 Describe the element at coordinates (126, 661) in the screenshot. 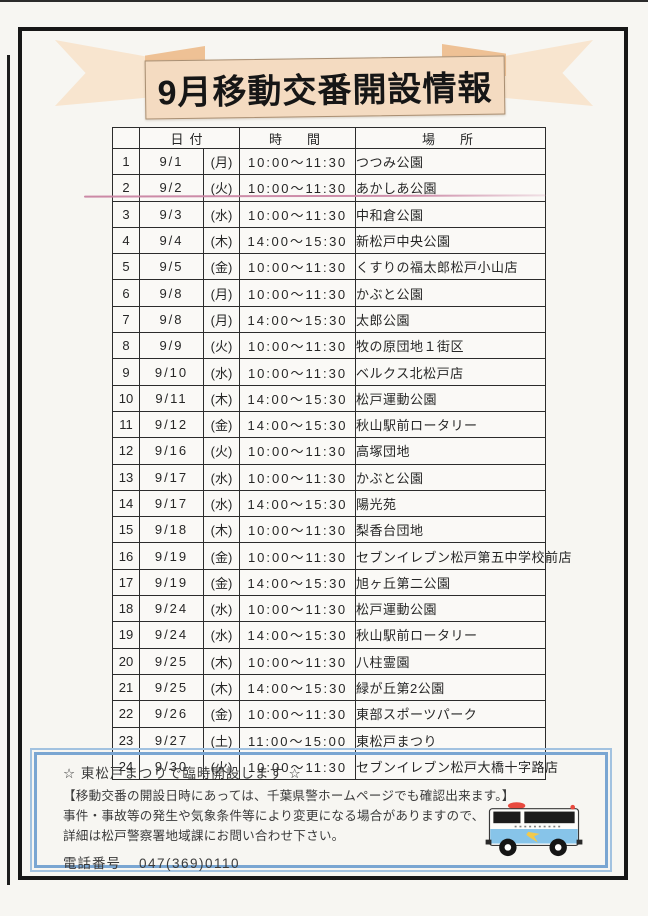

I see `row-number: 20` at that location.